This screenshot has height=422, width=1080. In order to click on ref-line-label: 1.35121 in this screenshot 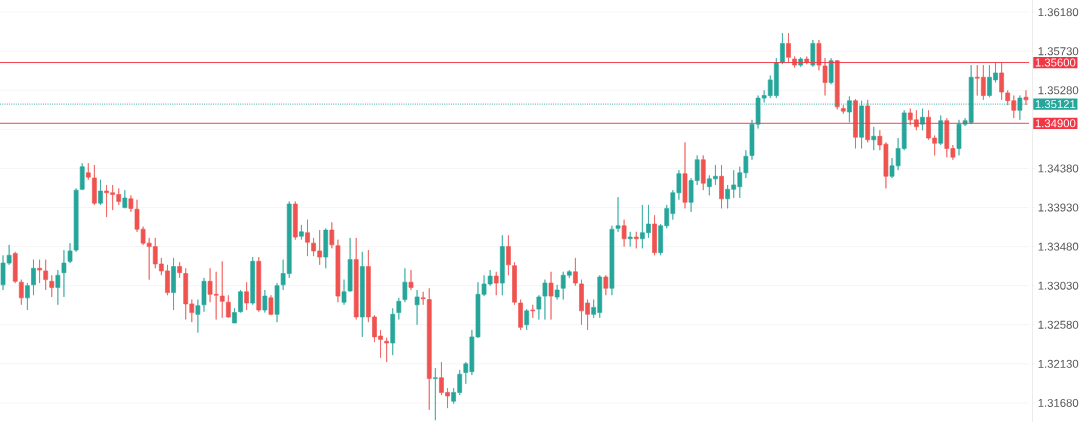, I will do `click(1055, 104)`.